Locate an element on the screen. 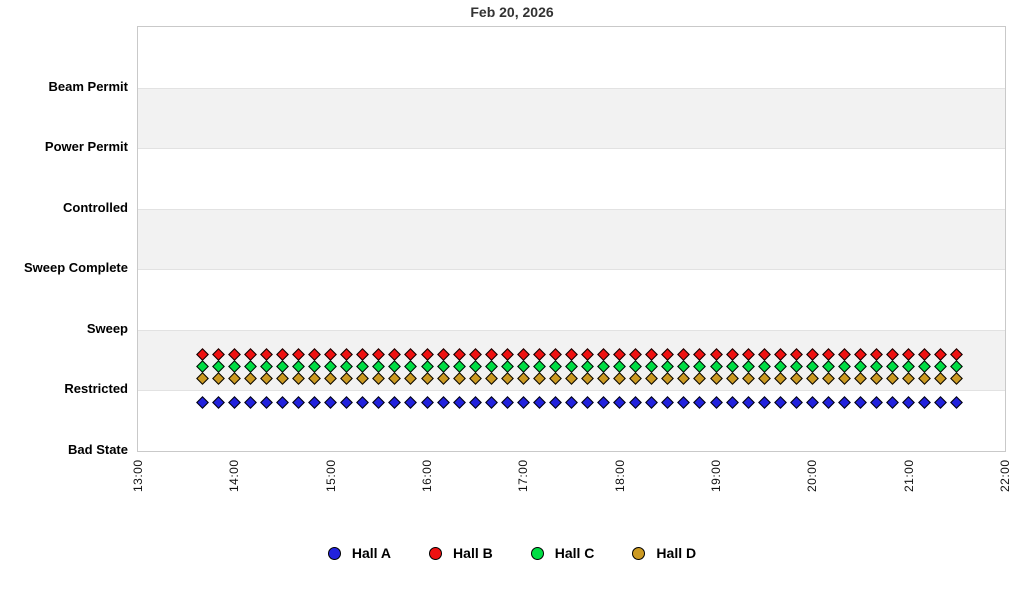 This screenshot has width=1024, height=600. x-axis-tick-label: 15:00 is located at coordinates (330, 475).